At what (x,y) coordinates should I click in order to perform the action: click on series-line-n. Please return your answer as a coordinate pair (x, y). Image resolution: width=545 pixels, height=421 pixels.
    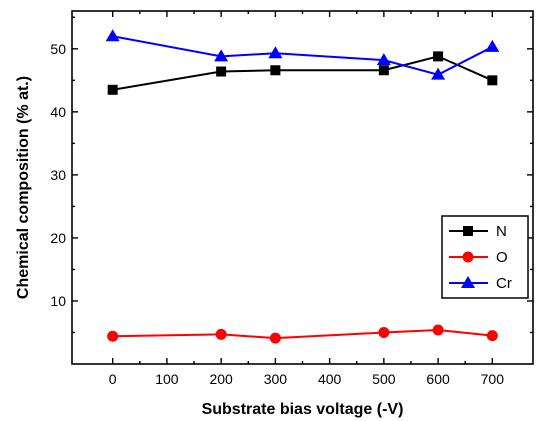
    Looking at the image, I should click on (302, 73).